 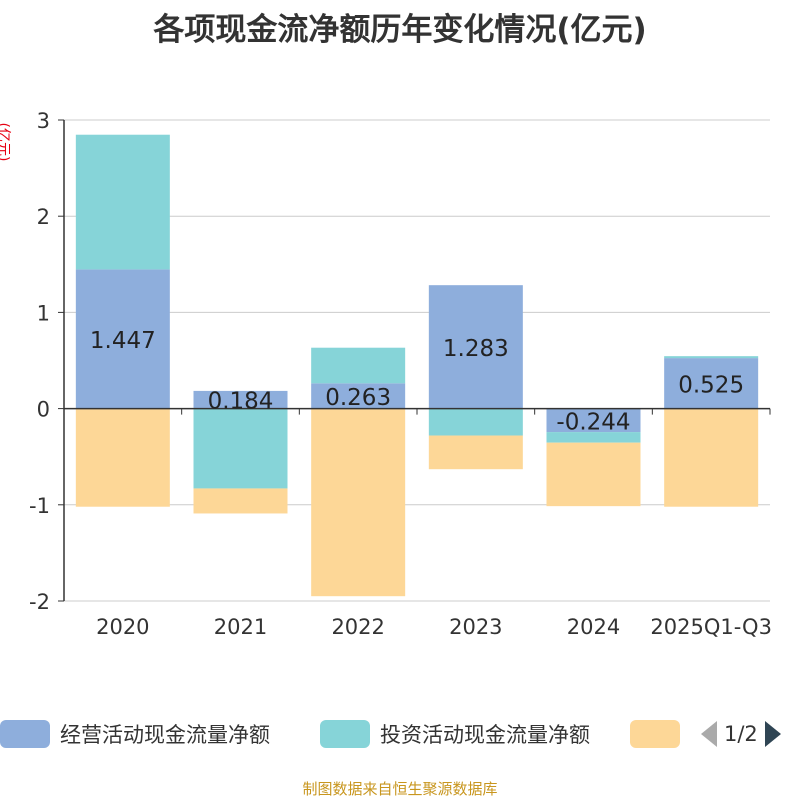 I want to click on bar-series0-2020, so click(x=122, y=339).